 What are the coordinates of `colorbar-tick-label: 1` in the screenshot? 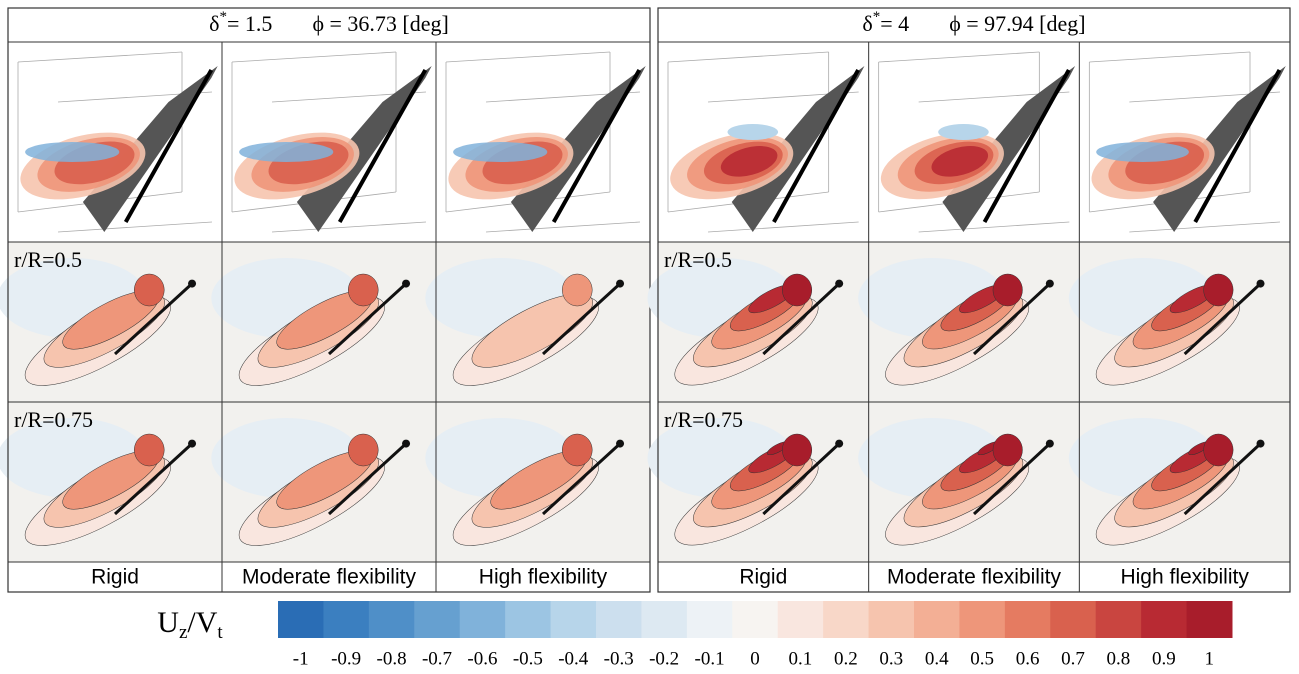 It's located at (1210, 658).